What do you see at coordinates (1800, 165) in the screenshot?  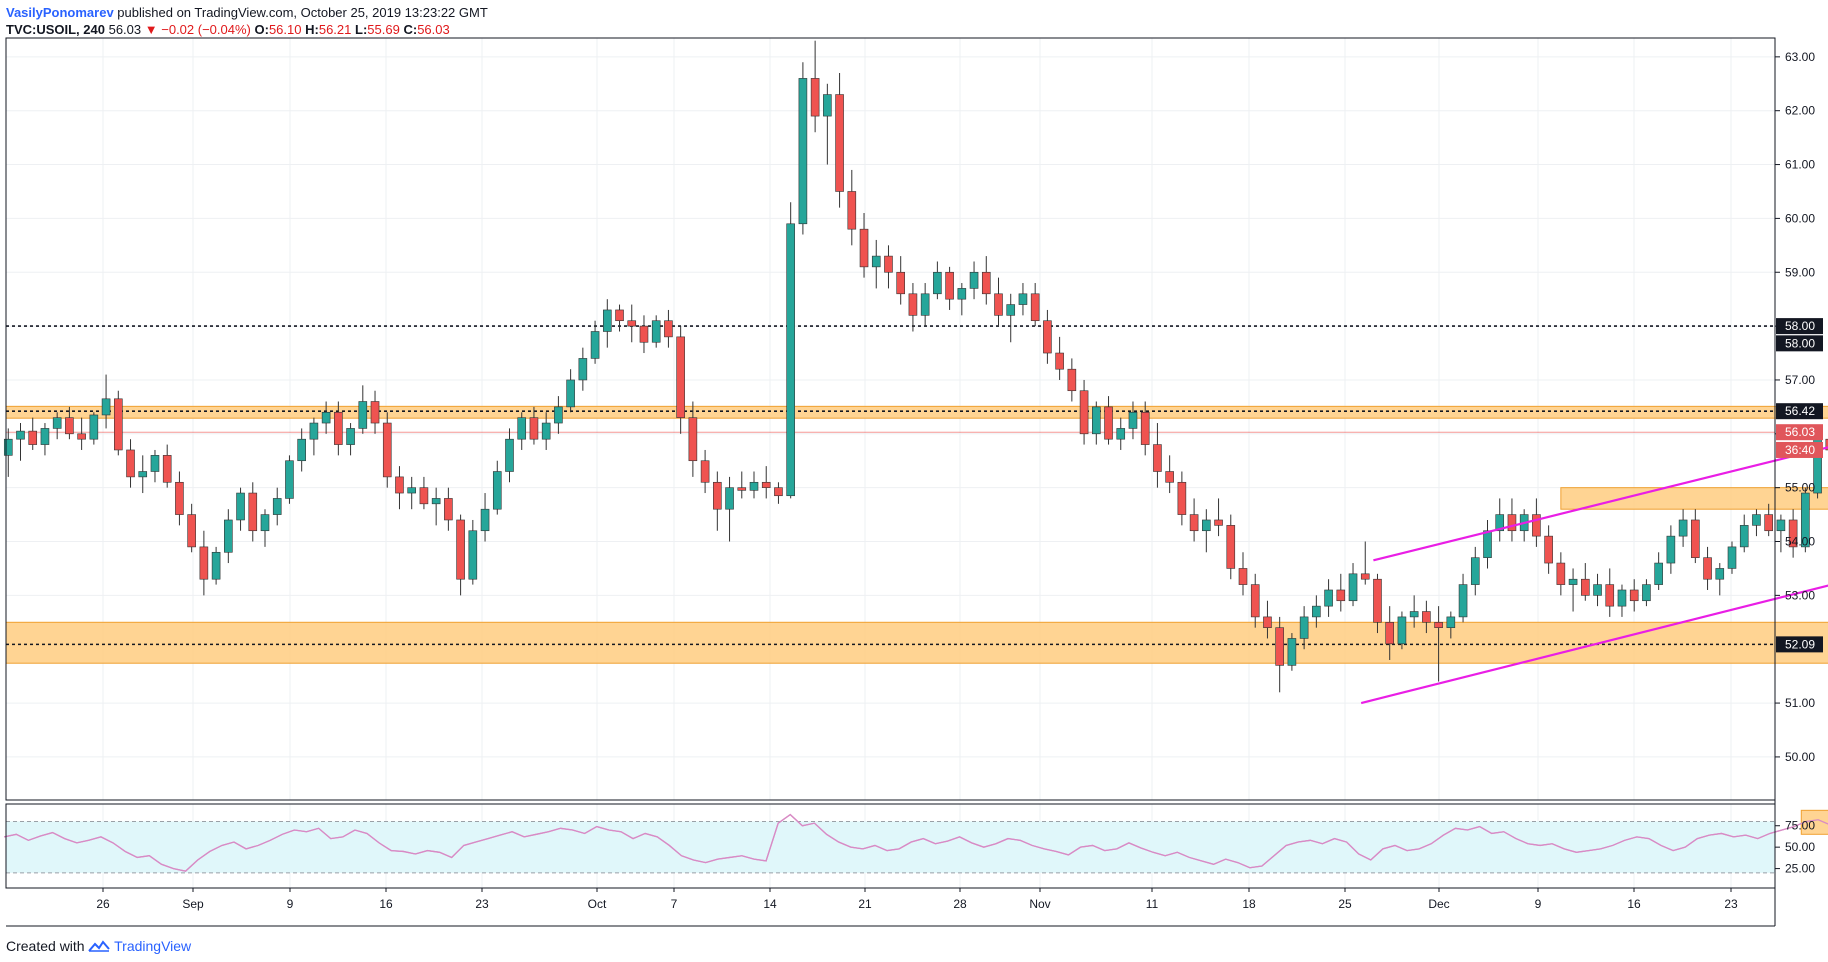 I see `price-tick-label: 61.00` at bounding box center [1800, 165].